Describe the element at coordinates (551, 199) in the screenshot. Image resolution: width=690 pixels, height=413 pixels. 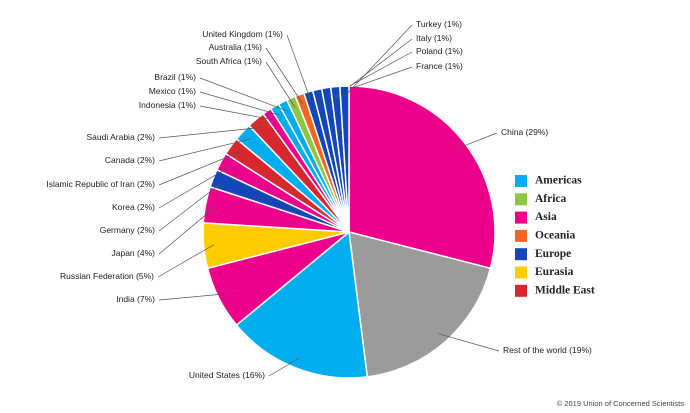
I see `legend-label: Africa` at that location.